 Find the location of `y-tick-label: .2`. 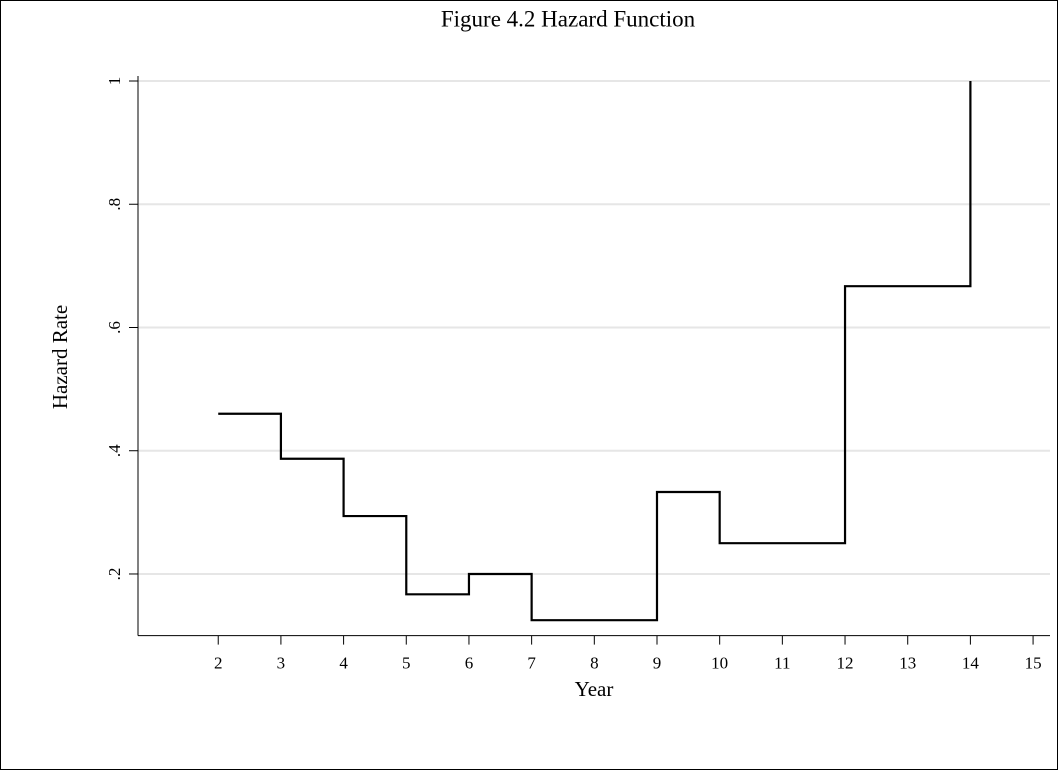

y-tick-label: .2 is located at coordinates (114, 574).